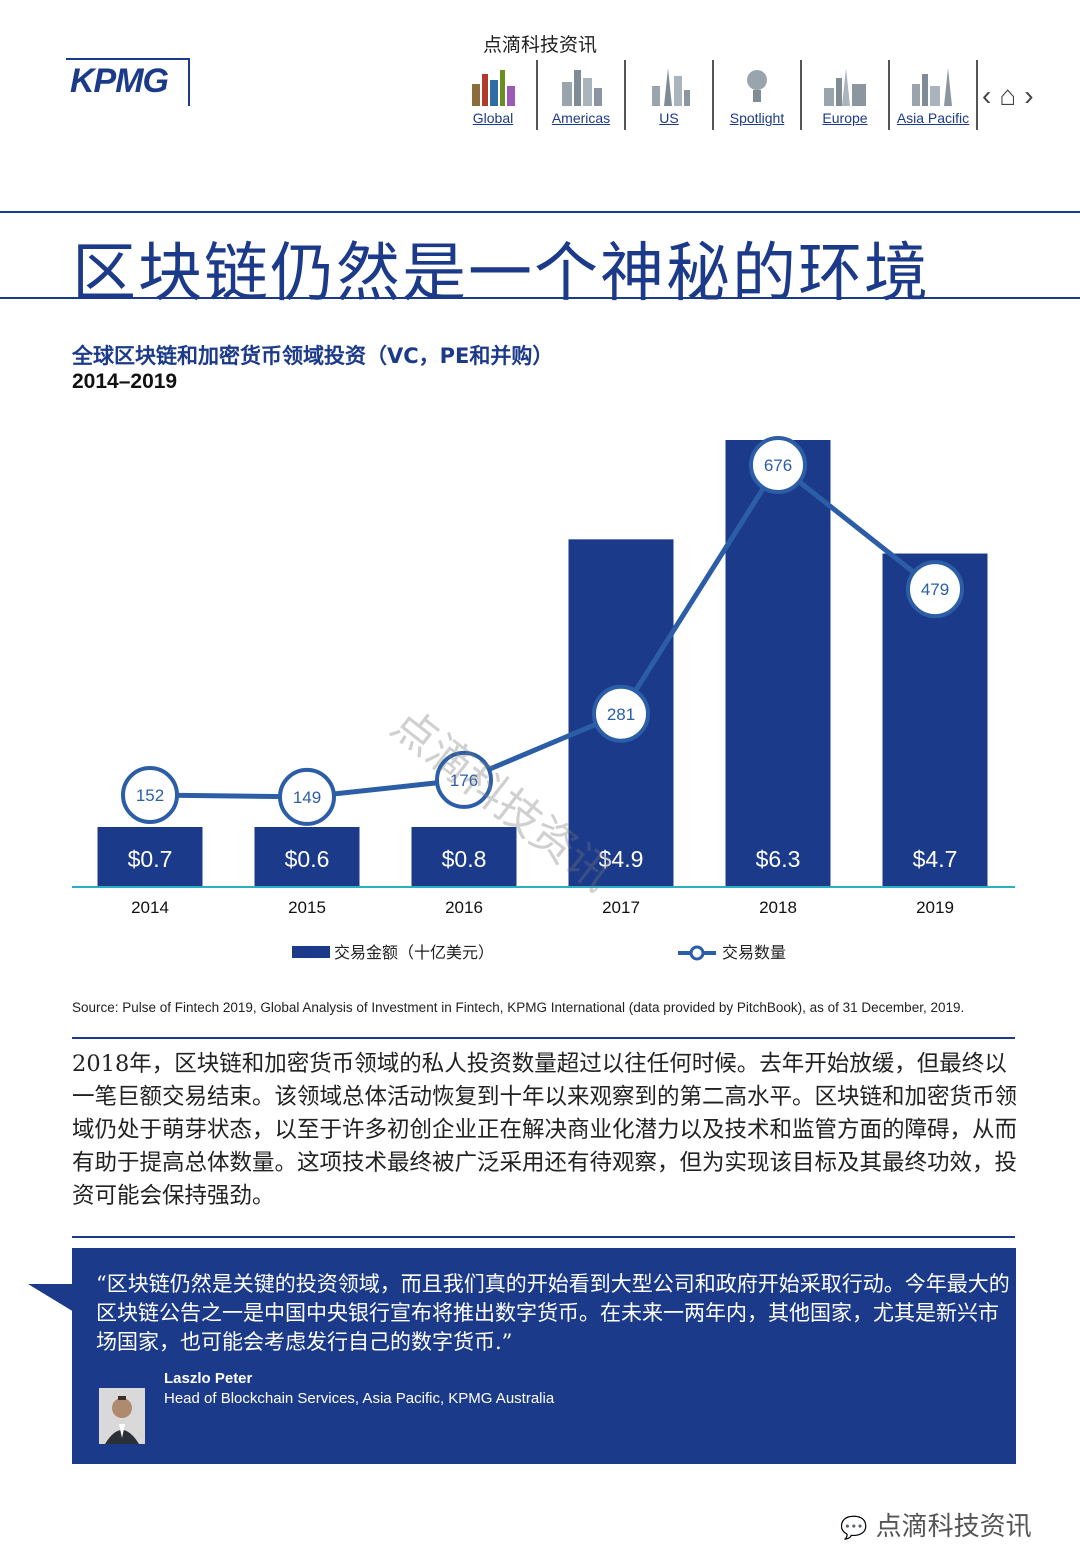  Describe the element at coordinates (697, 953) in the screenshot. I see `legend-swatch-marker` at that location.